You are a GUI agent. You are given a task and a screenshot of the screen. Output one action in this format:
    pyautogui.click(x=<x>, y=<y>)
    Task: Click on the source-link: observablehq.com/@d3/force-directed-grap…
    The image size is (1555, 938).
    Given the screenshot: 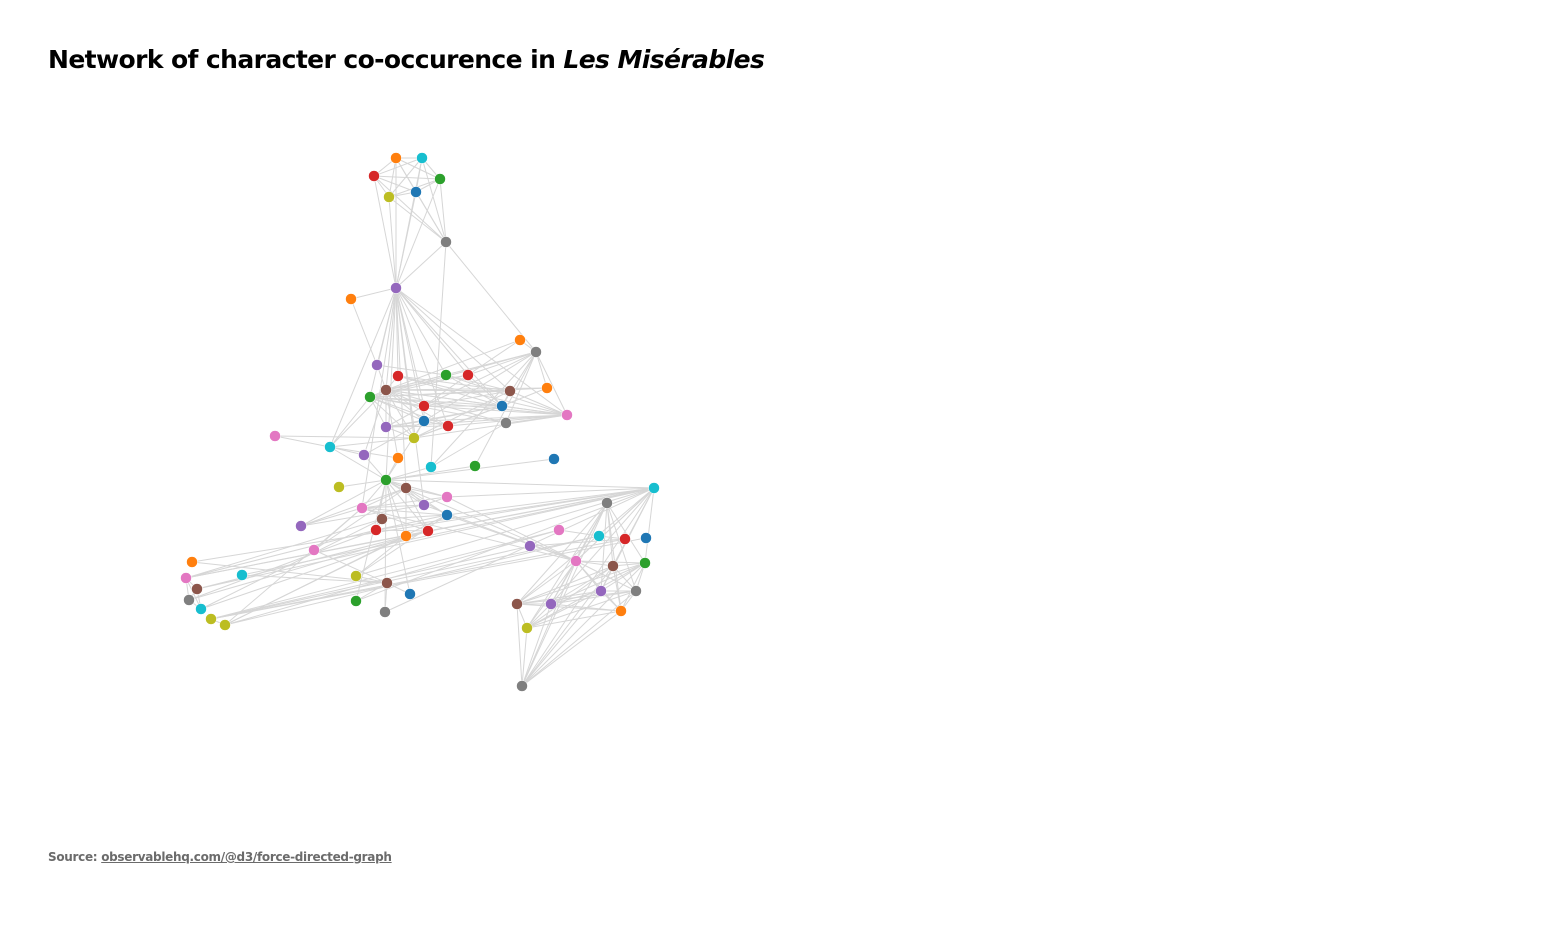 What is the action you would take?
    pyautogui.click(x=246, y=857)
    